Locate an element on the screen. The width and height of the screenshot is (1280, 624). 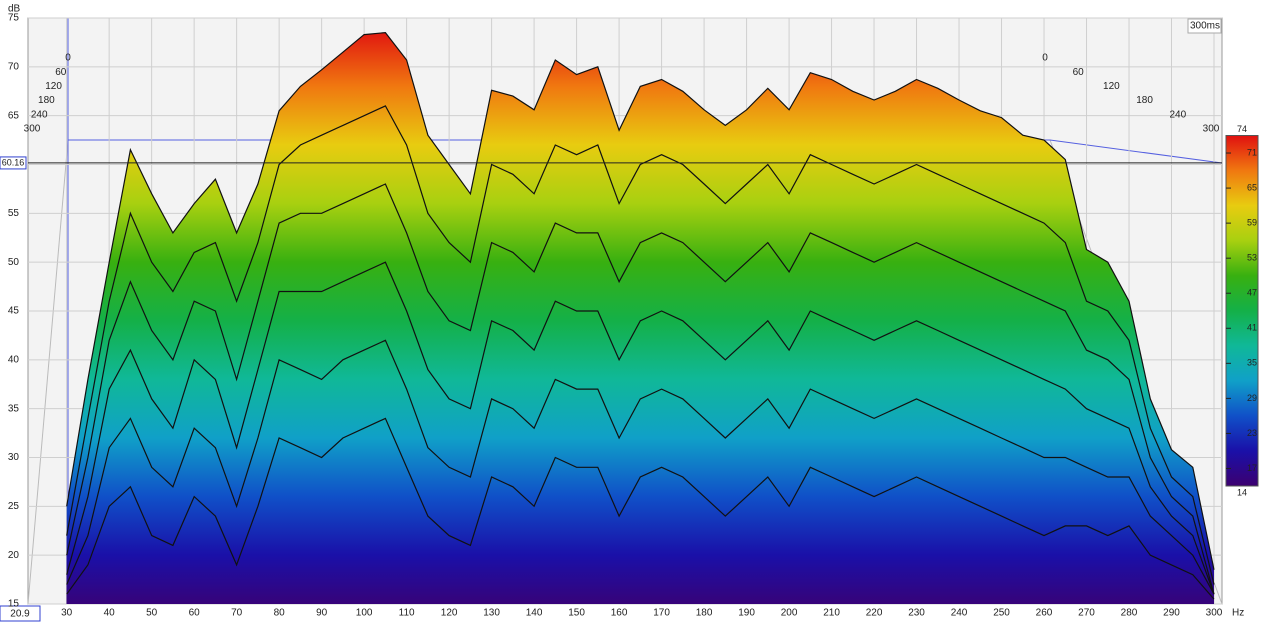
x-tick-label: 60 is located at coordinates (195, 613).